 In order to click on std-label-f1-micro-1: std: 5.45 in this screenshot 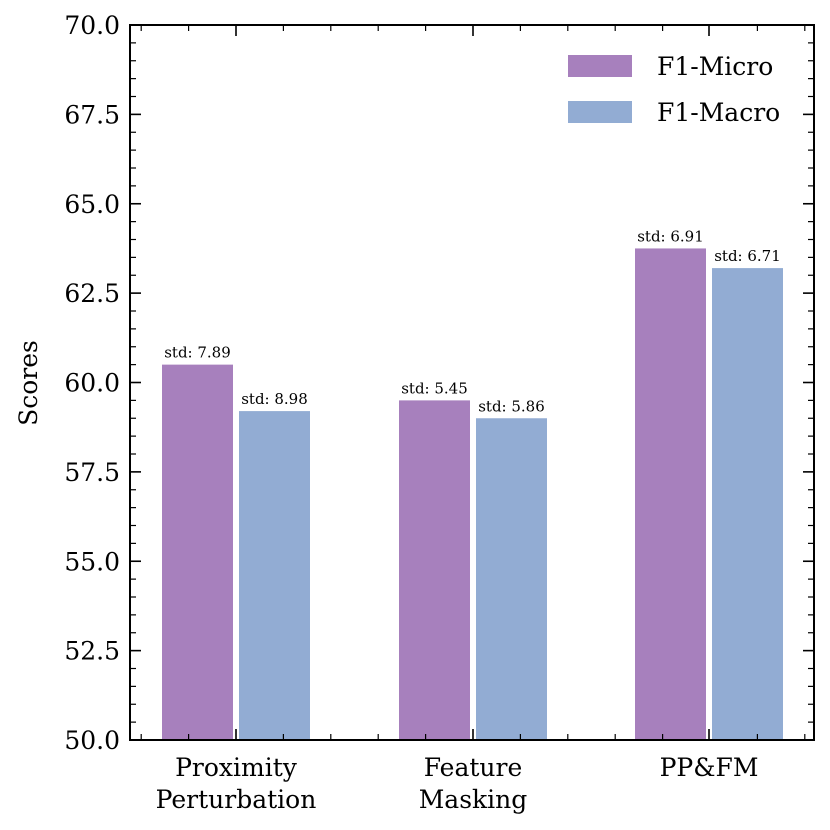, I will do `click(434, 388)`.